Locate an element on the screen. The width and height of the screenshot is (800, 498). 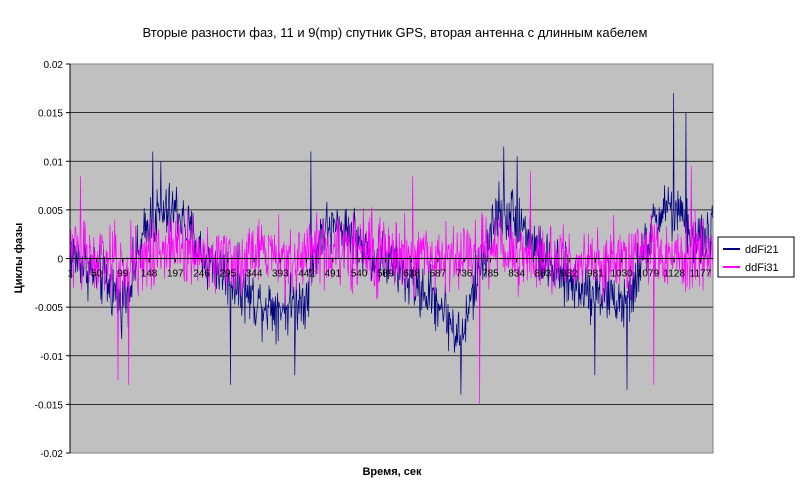
x-tick-label: 785 is located at coordinates (490, 274).